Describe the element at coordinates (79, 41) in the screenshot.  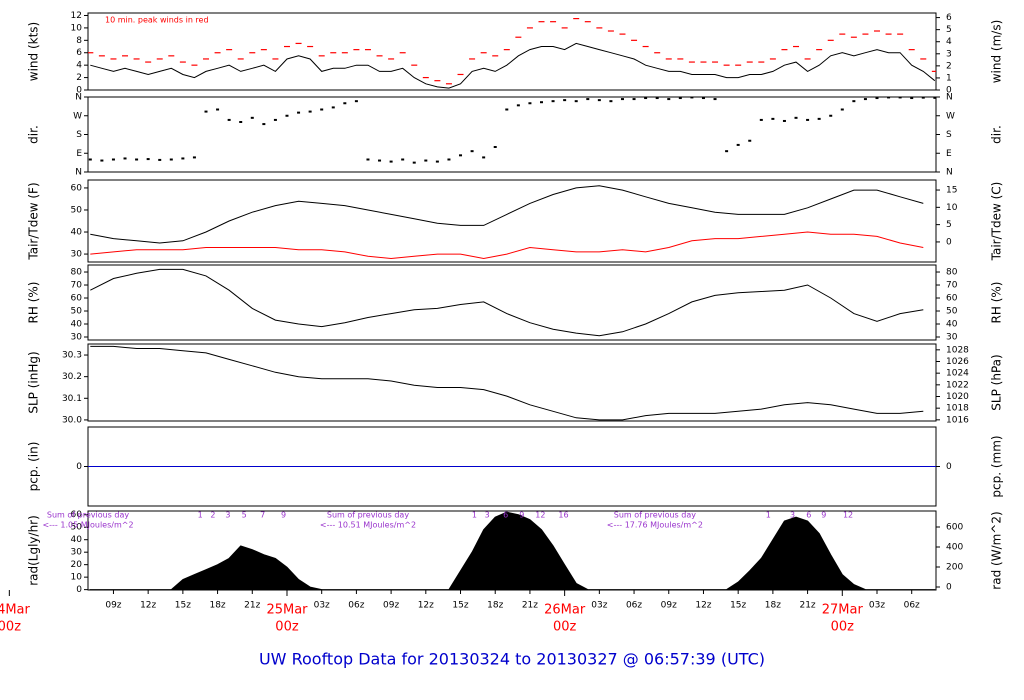
I see `y-tick-label: 8` at that location.